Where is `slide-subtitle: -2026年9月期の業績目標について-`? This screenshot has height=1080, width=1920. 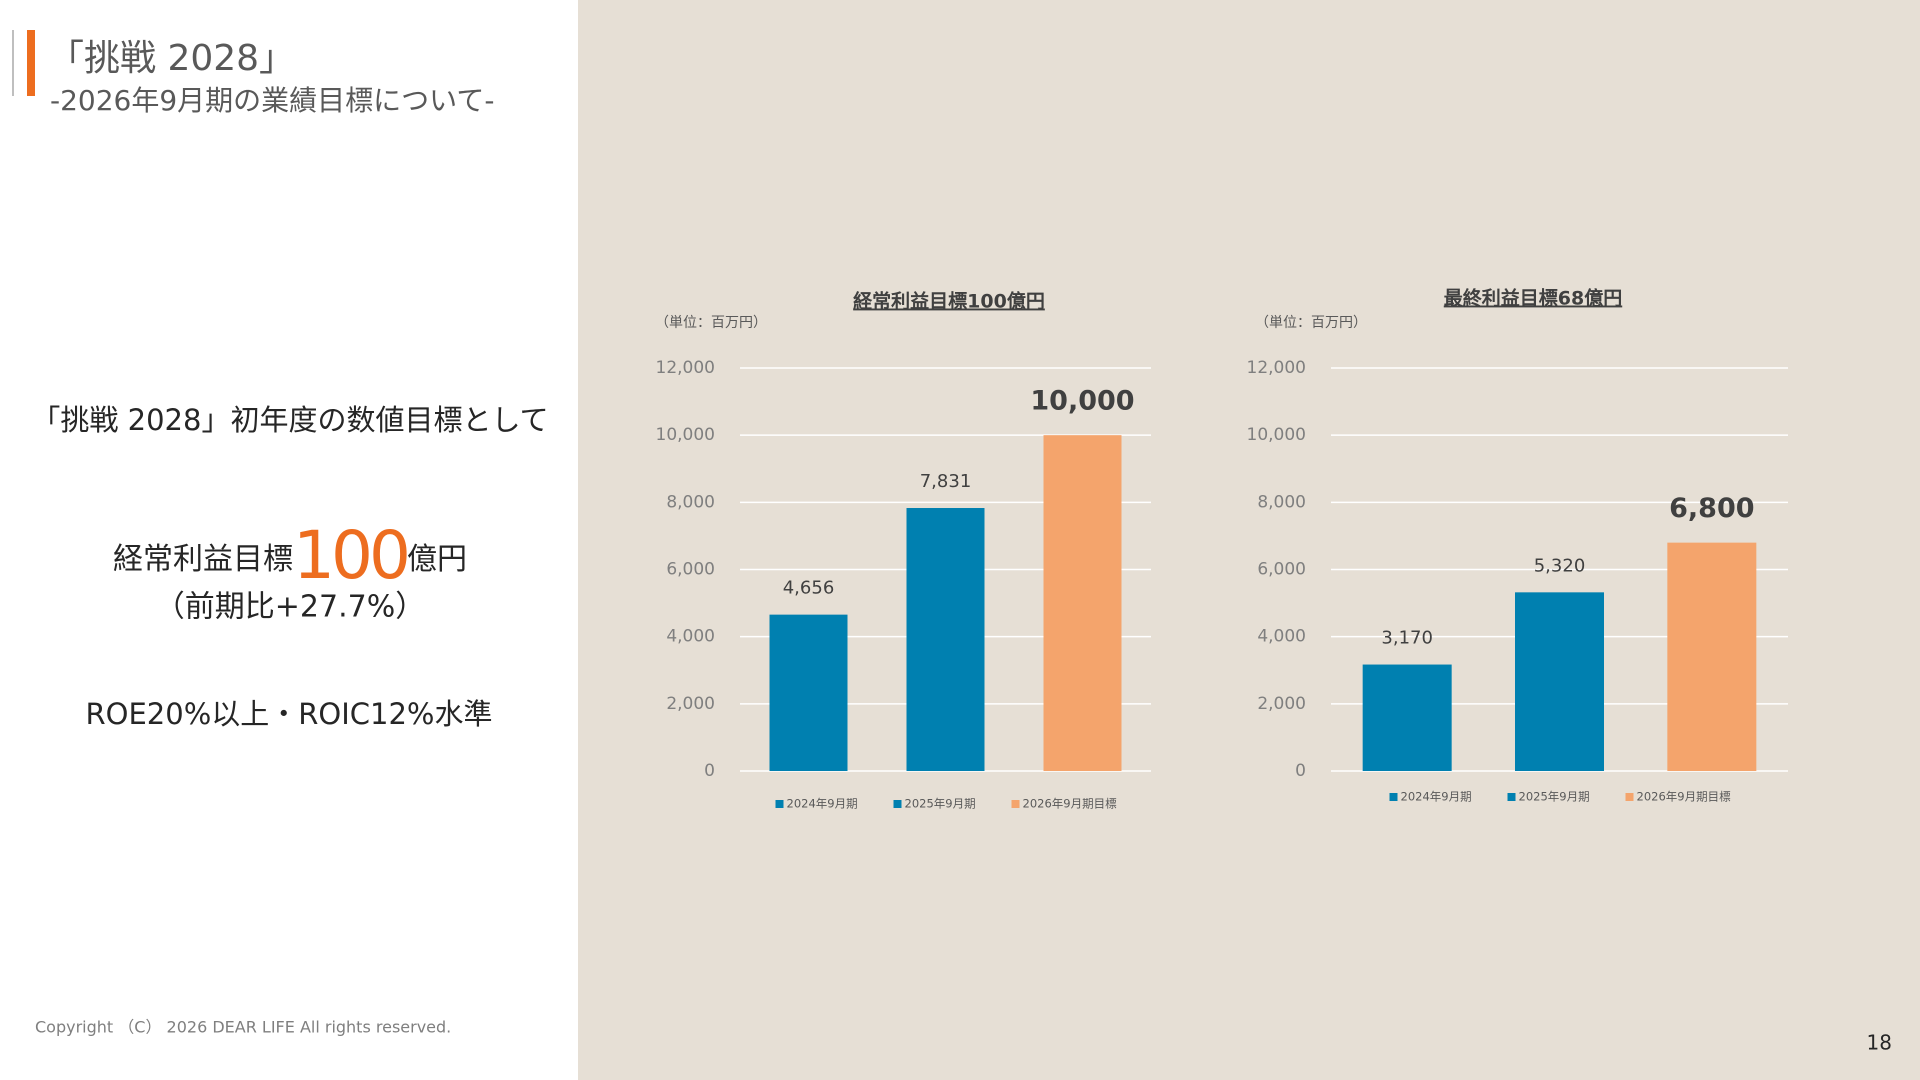 slide-subtitle: -2026年9月期の業績目標について- is located at coordinates (272, 100).